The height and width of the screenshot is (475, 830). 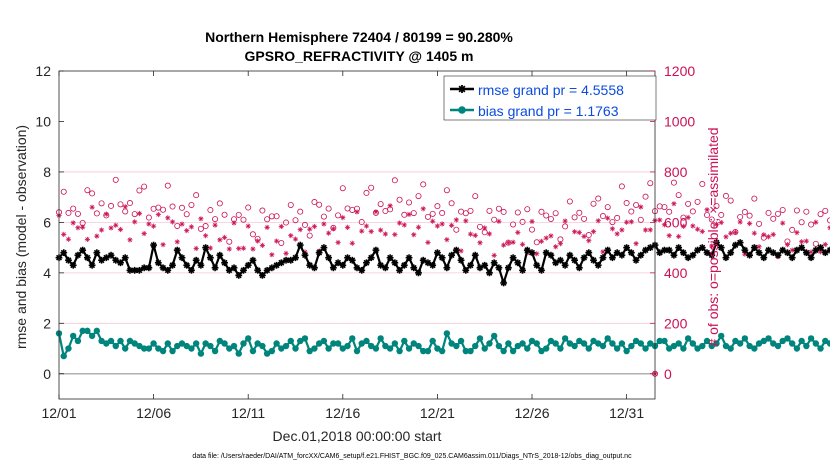 What do you see at coordinates (462, 110) in the screenshot?
I see `legend-marker-bias` at bounding box center [462, 110].